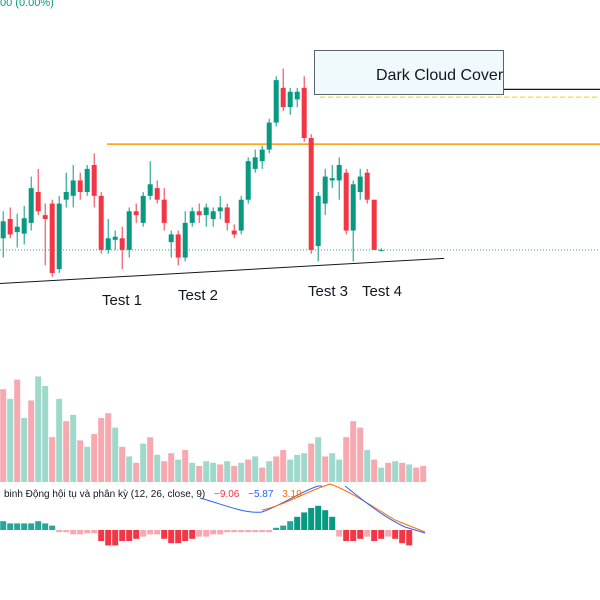 Image resolution: width=600 pixels, height=600 pixels. I want to click on support-trendline, so click(222, 271).